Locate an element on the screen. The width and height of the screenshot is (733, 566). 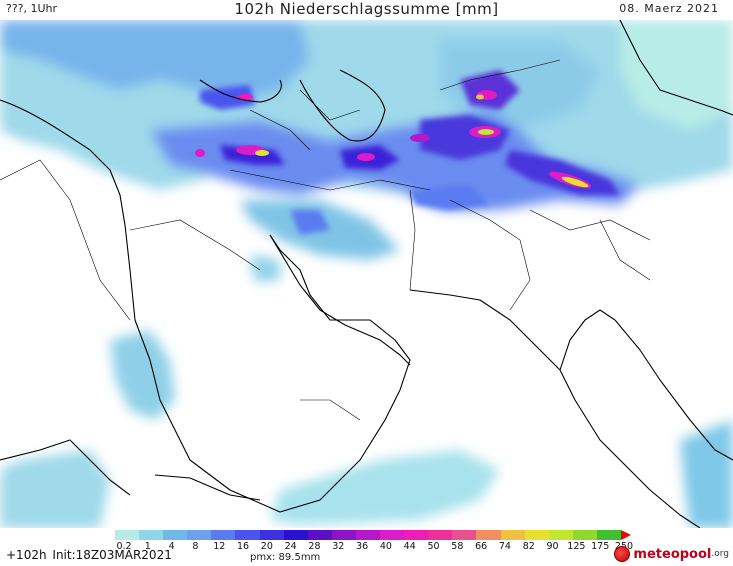
legend-tick: 24 is located at coordinates (290, 546).